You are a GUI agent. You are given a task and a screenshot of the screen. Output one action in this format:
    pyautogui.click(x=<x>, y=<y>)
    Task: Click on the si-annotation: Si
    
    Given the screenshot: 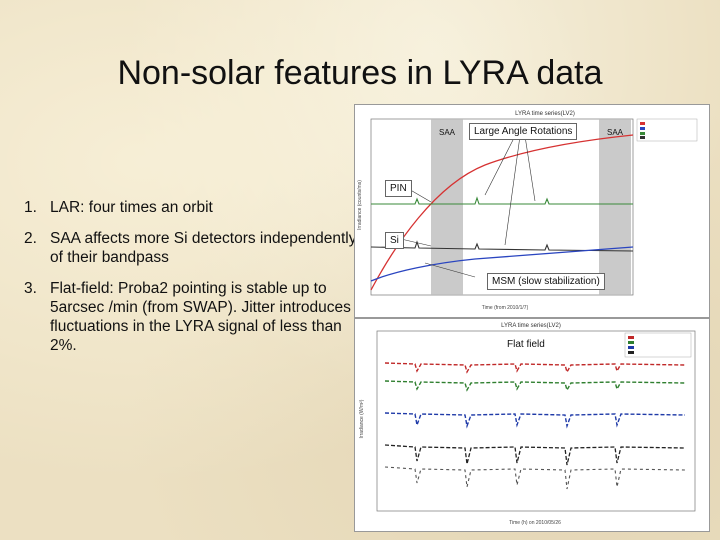 What is the action you would take?
    pyautogui.click(x=394, y=240)
    